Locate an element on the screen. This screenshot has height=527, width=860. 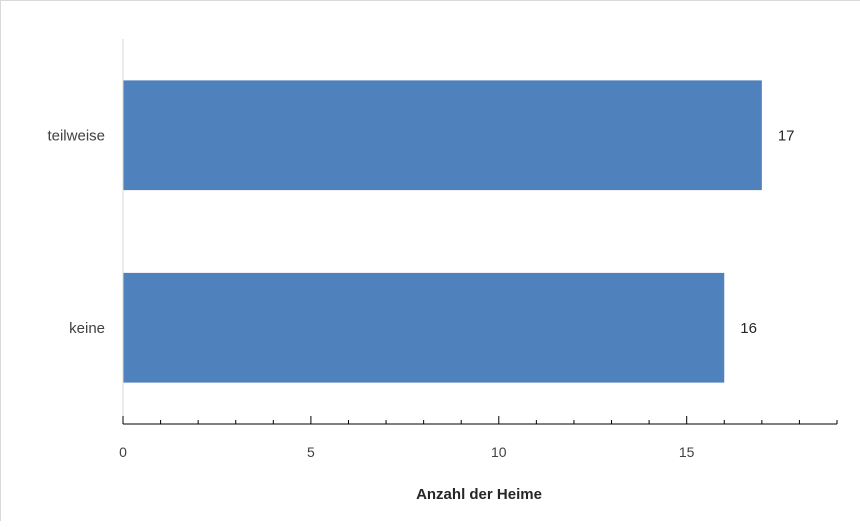
x-tick-label-5: 5 is located at coordinates (311, 452).